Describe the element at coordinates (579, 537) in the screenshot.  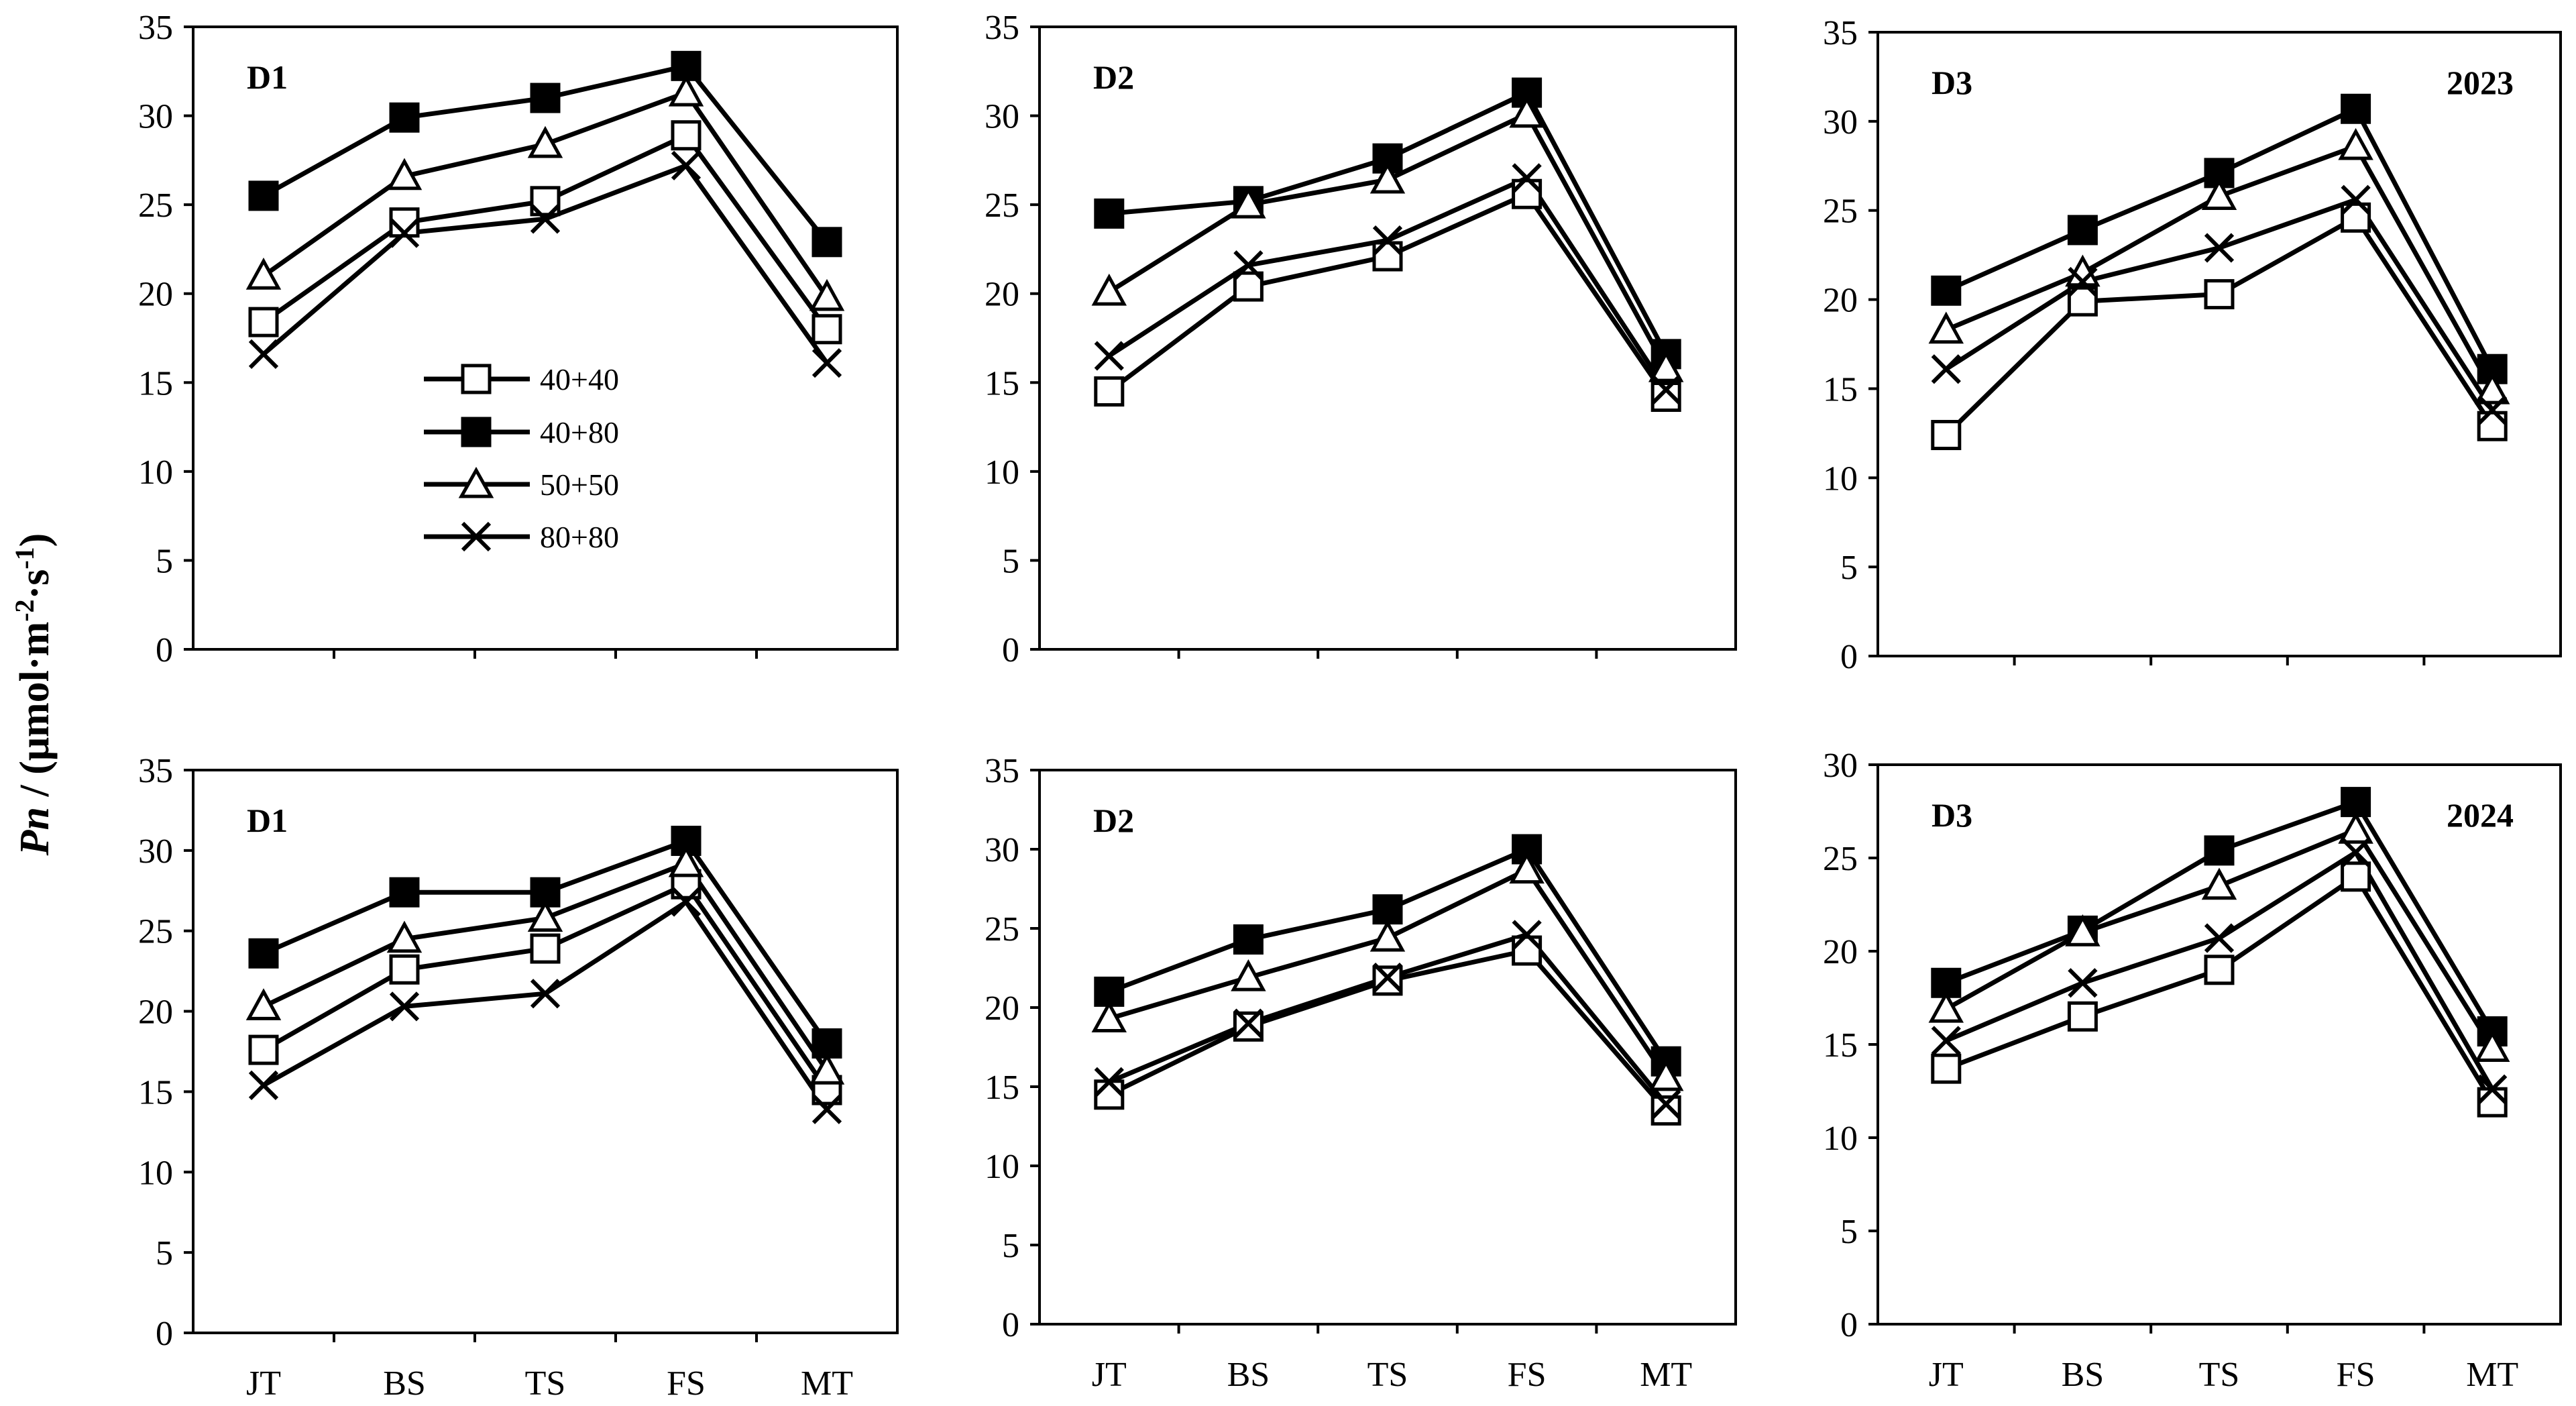
I see `legend-label: 80+80` at that location.